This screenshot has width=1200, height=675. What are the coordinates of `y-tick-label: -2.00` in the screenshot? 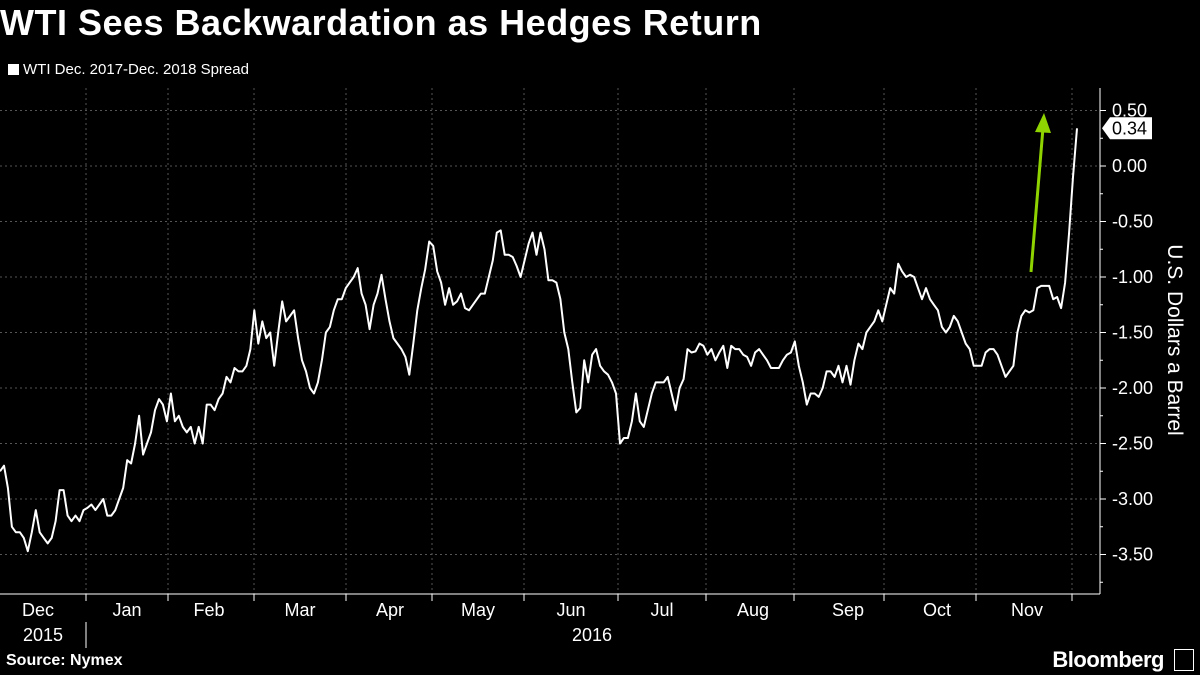 It's located at (1132, 388).